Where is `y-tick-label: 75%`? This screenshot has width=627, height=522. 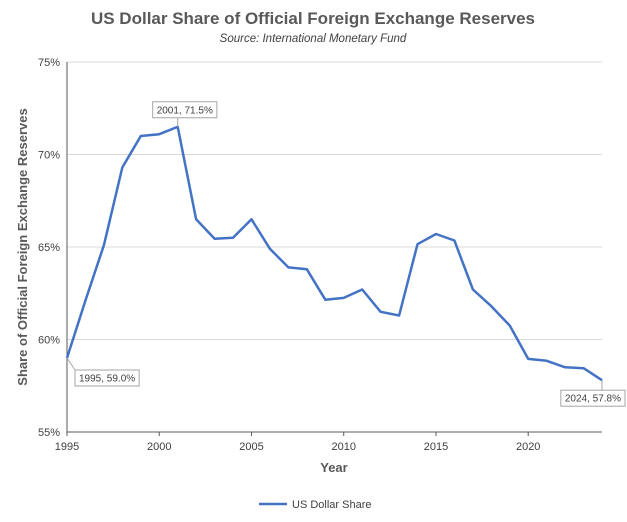 y-tick-label: 75% is located at coordinates (49, 63).